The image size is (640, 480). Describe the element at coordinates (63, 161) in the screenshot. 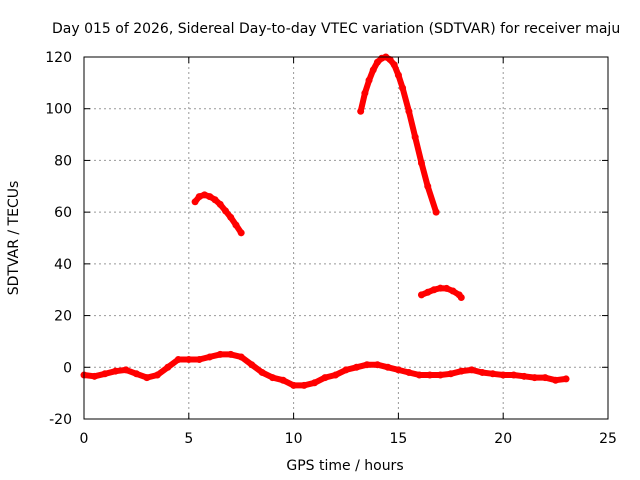

I see `y-tick-label: 80` at that location.